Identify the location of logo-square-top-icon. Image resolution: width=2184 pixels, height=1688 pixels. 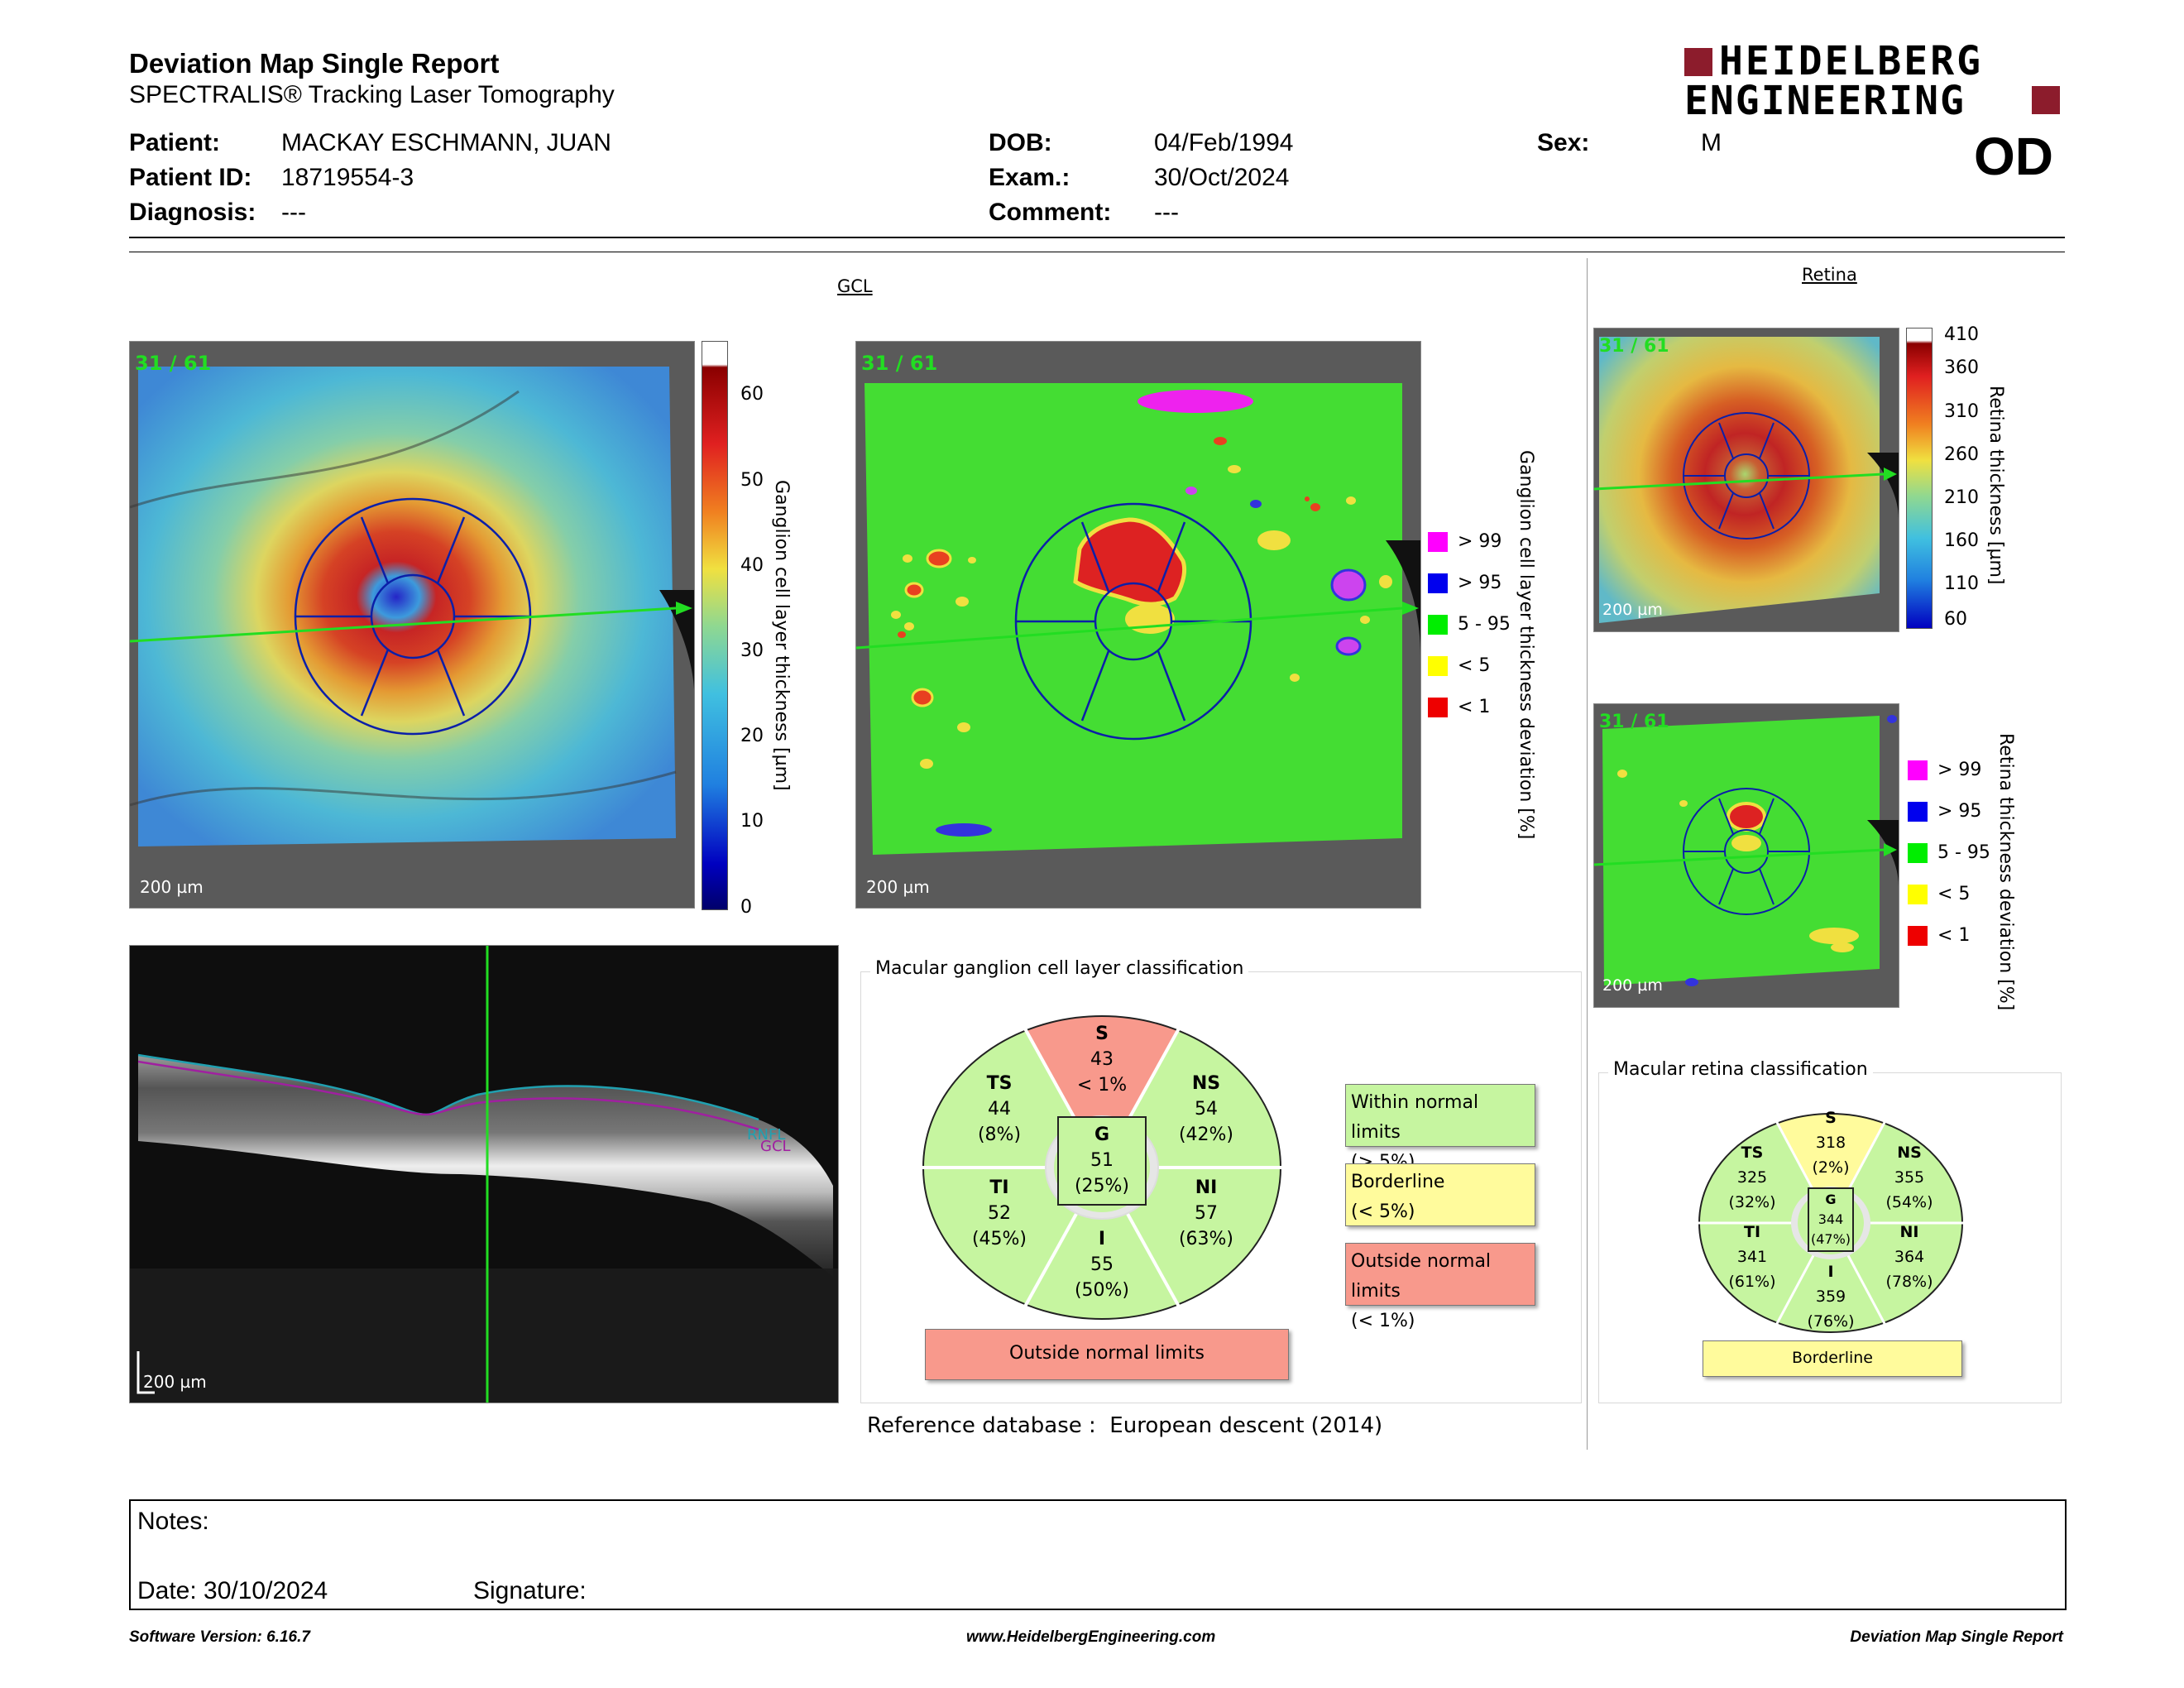
(1698, 62).